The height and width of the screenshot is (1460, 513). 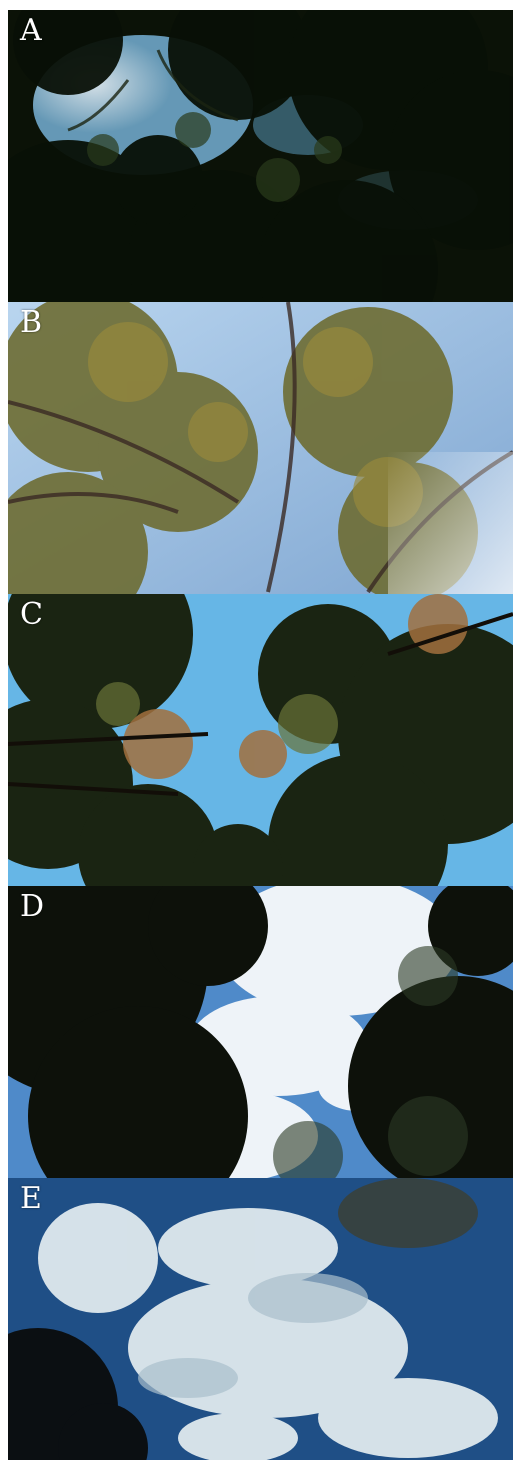 I want to click on panel-label-d: D, so click(x=32, y=906).